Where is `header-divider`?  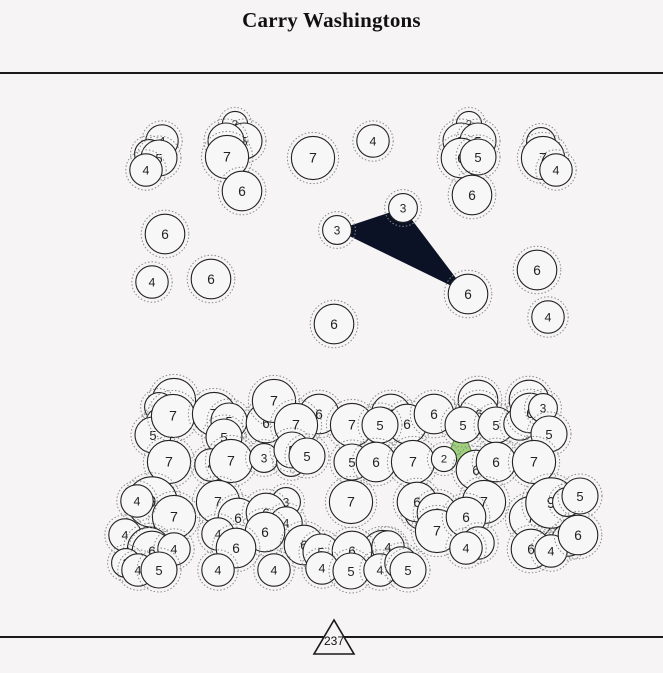 header-divider is located at coordinates (331, 73).